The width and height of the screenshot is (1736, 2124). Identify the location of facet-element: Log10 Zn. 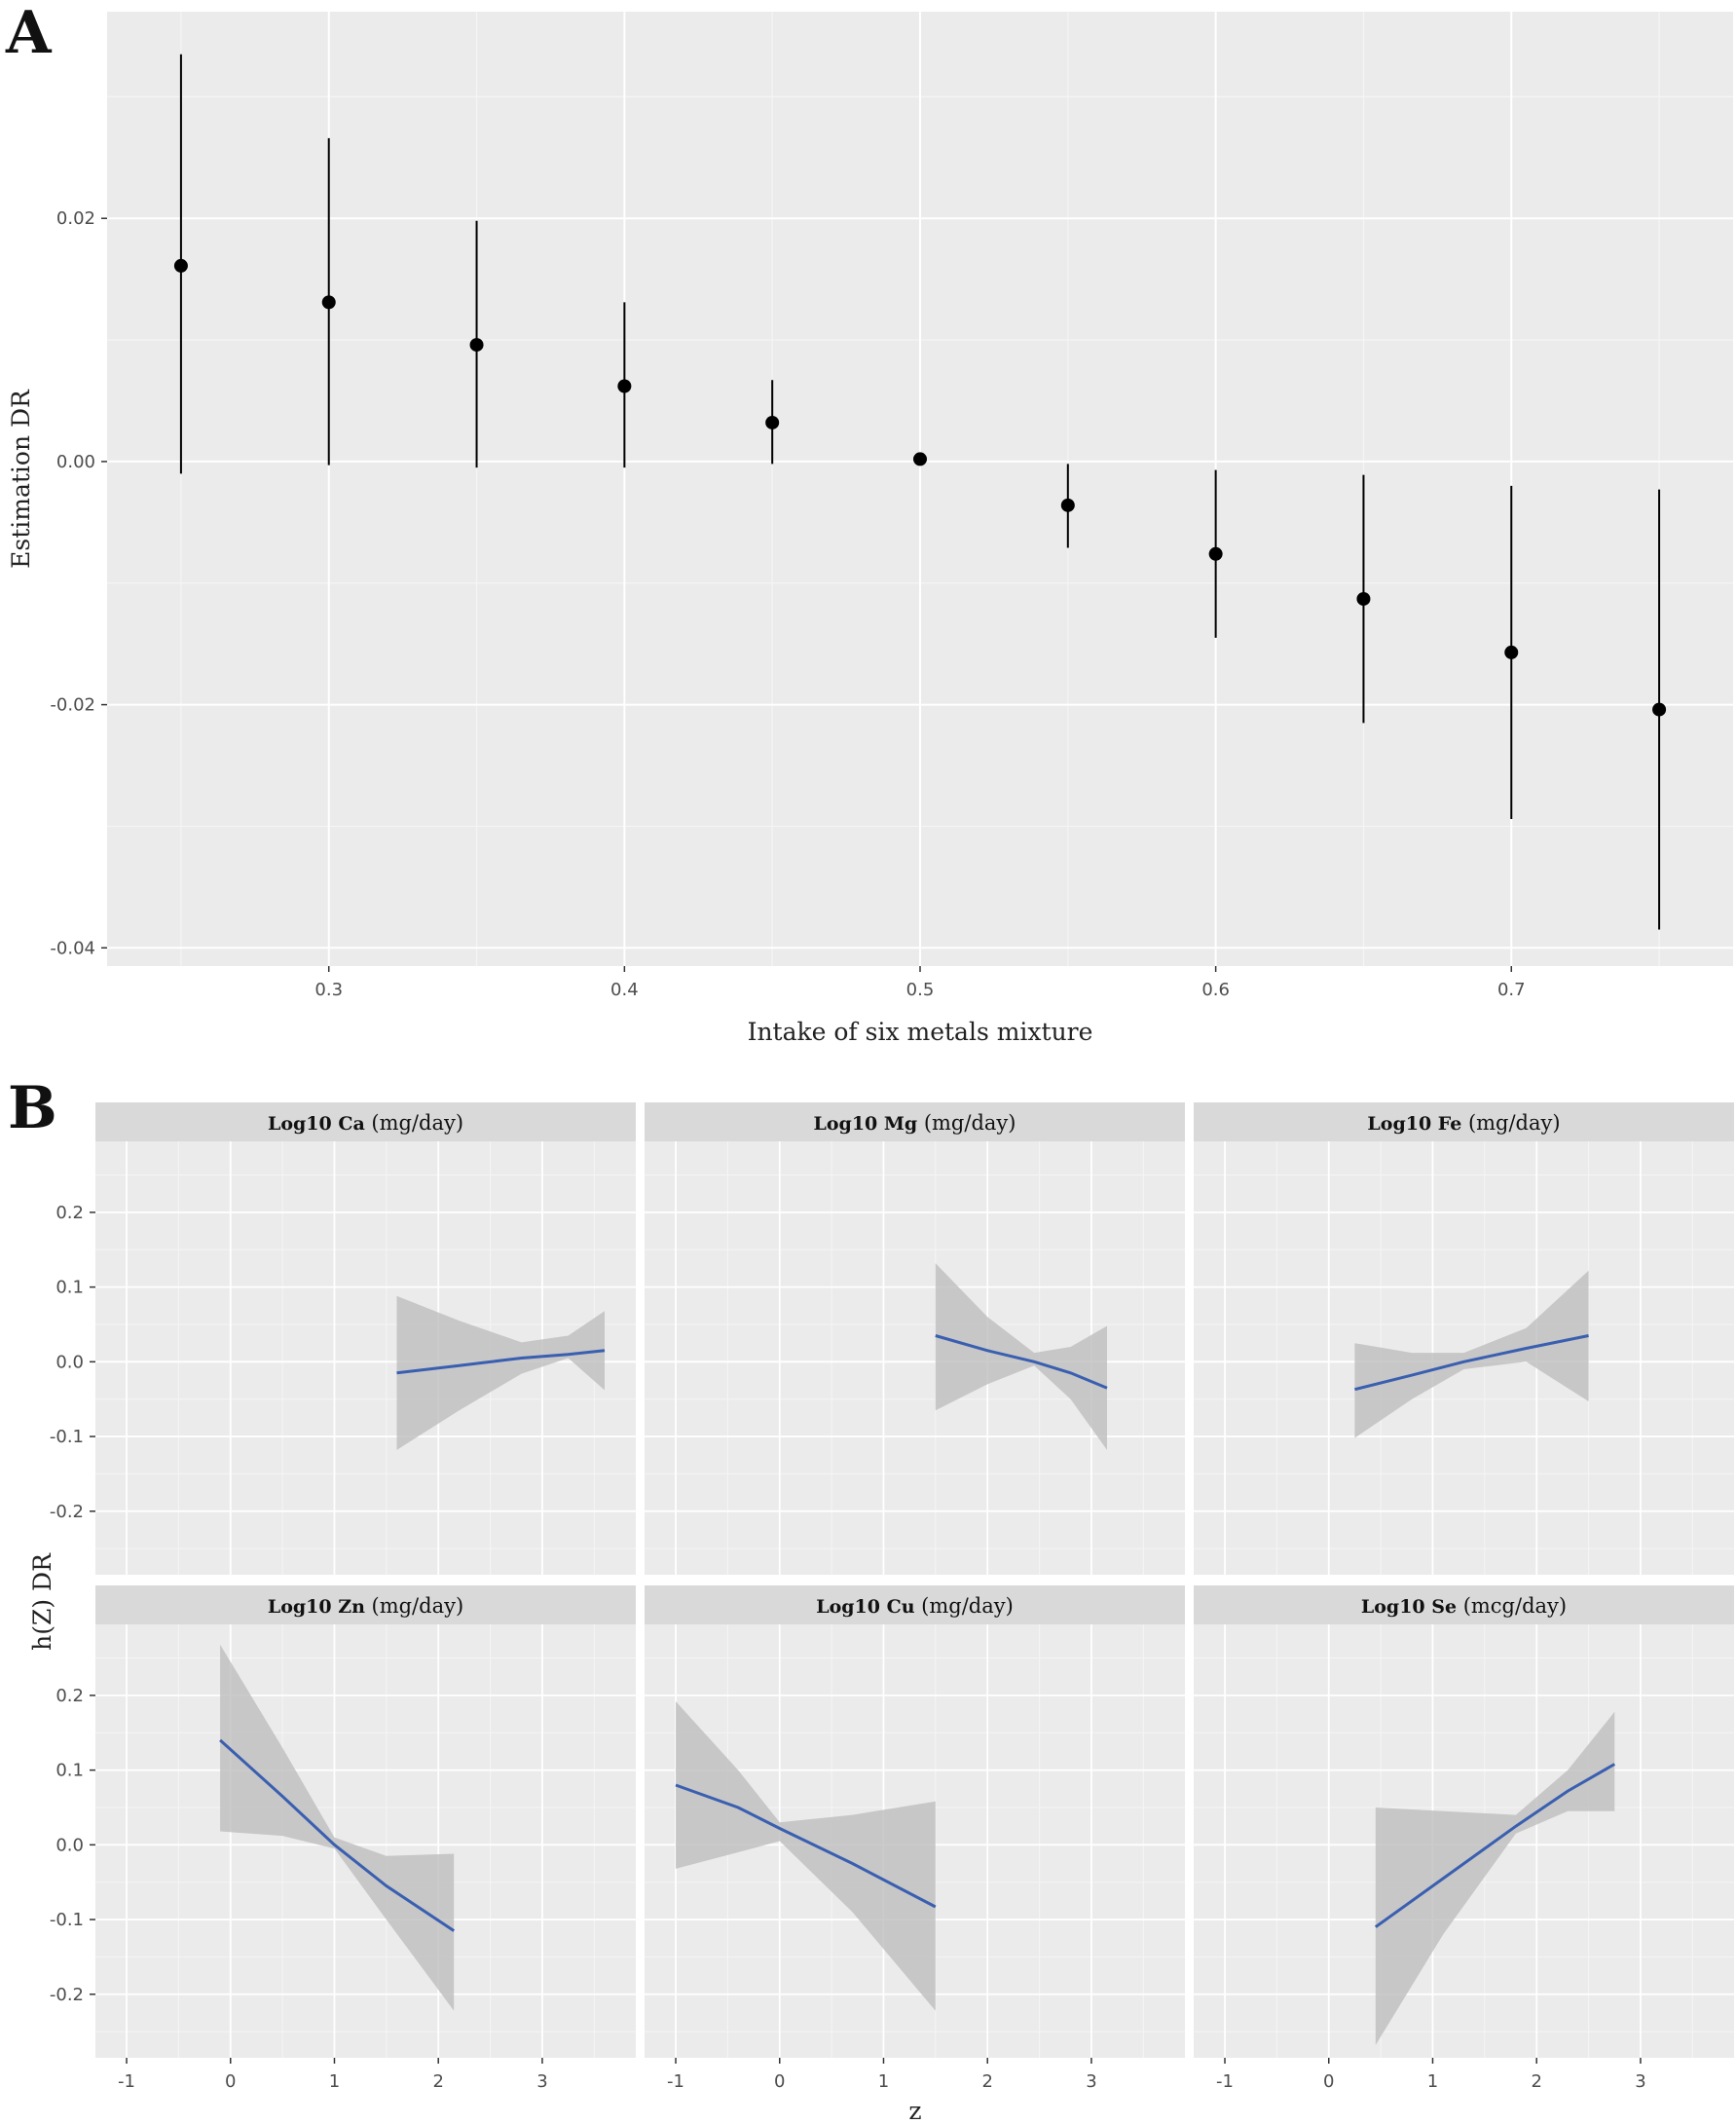
(320, 1607).